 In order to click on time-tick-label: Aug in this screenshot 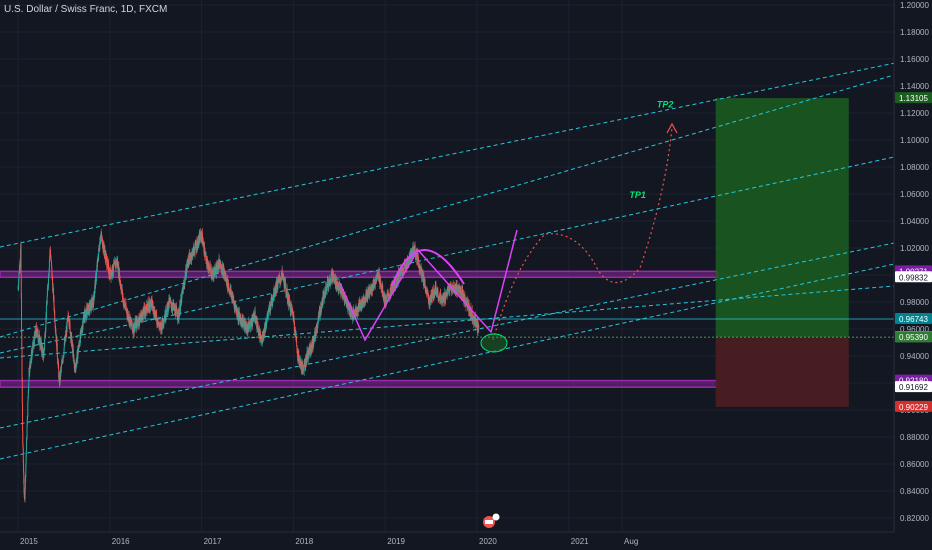, I will do `click(631, 541)`.